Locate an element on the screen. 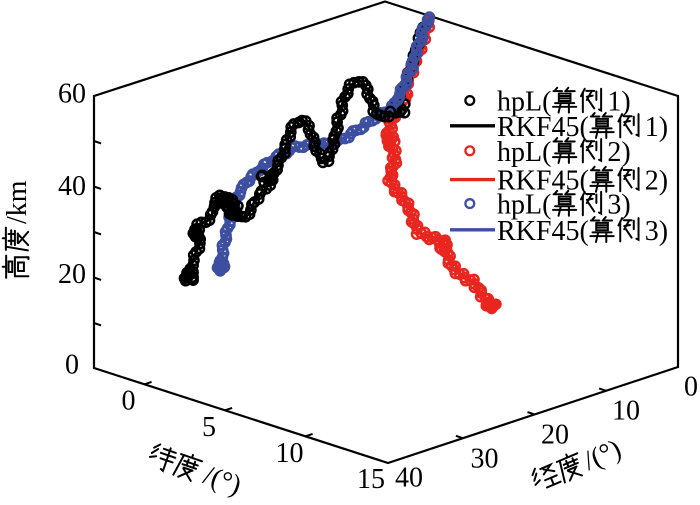 The width and height of the screenshot is (700, 505). svg-text: 5 is located at coordinates (209, 427).